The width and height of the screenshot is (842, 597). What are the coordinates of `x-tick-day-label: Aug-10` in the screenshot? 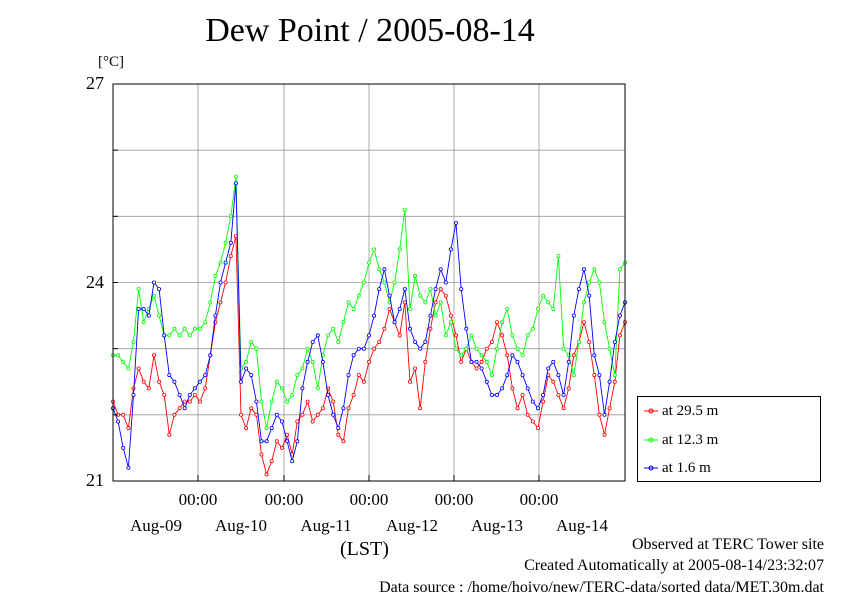 It's located at (241, 525).